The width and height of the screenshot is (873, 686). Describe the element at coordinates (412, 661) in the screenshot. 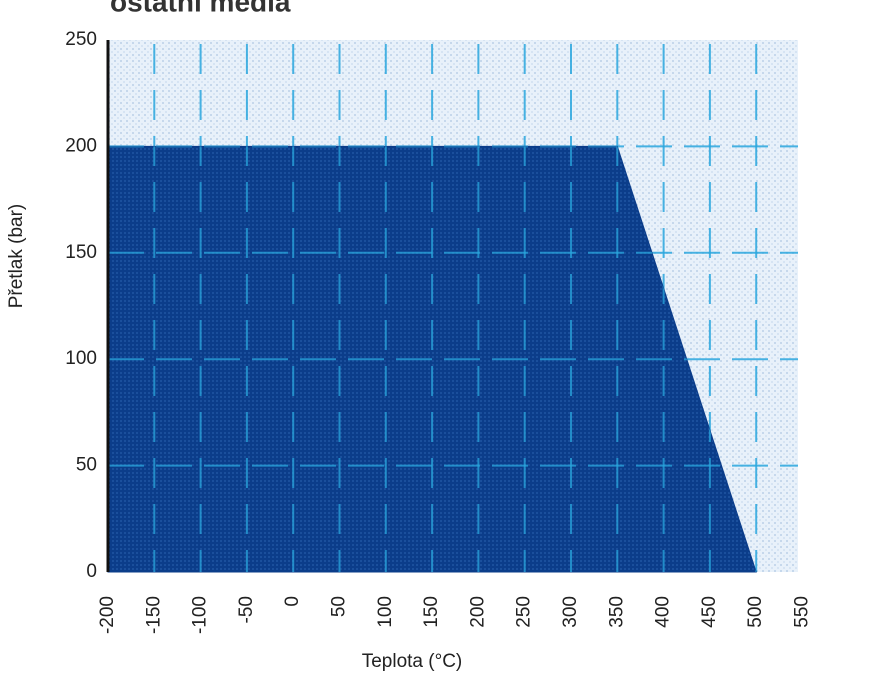

I see `x-axis-label: Teplota (°C)` at that location.